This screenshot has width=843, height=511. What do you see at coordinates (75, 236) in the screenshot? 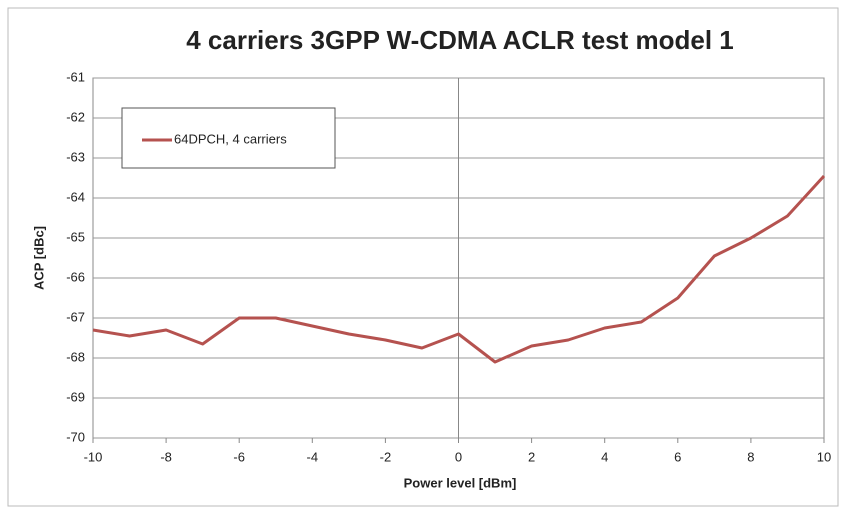
I see `y-tick-label: -65` at bounding box center [75, 236].